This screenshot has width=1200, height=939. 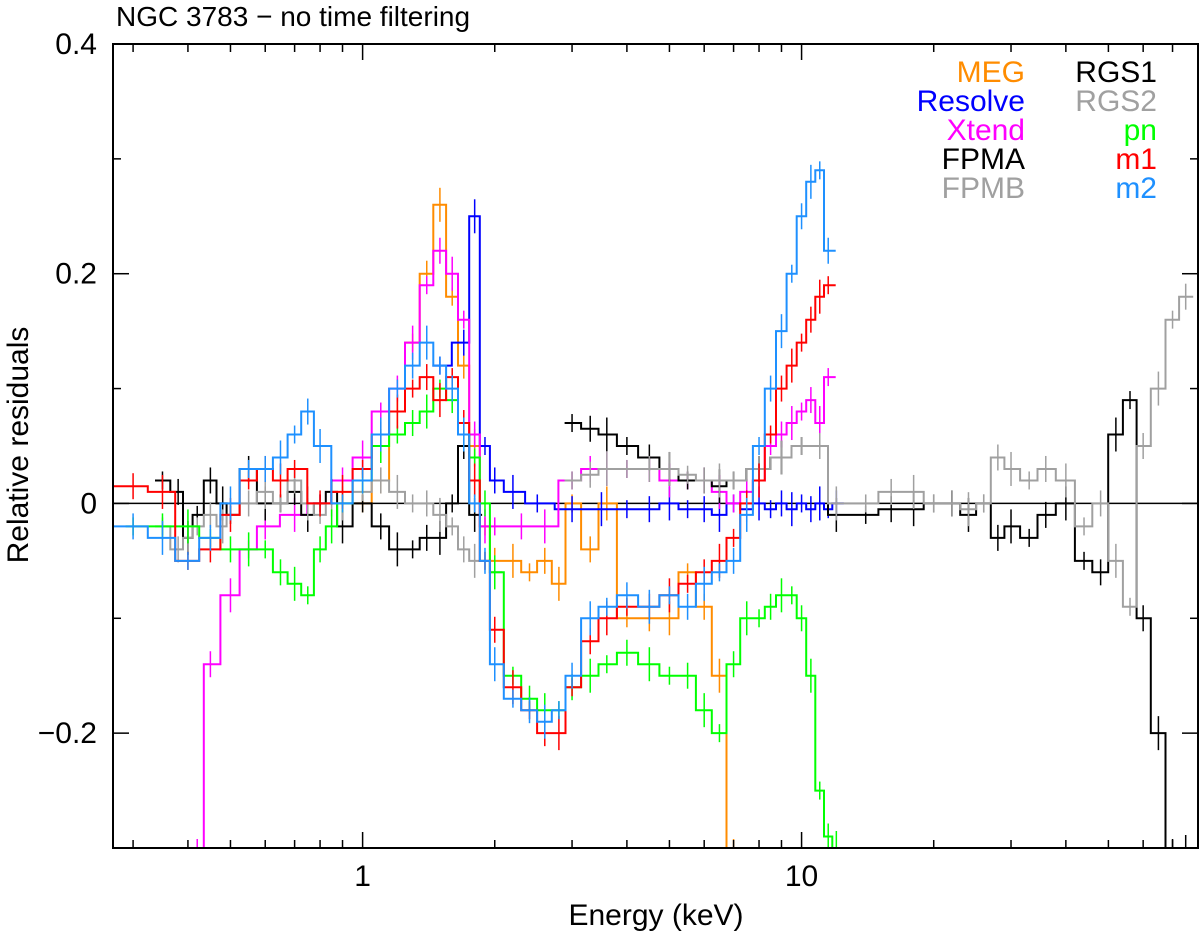 What do you see at coordinates (1136, 159) in the screenshot?
I see `legend-item-m1: m1` at bounding box center [1136, 159].